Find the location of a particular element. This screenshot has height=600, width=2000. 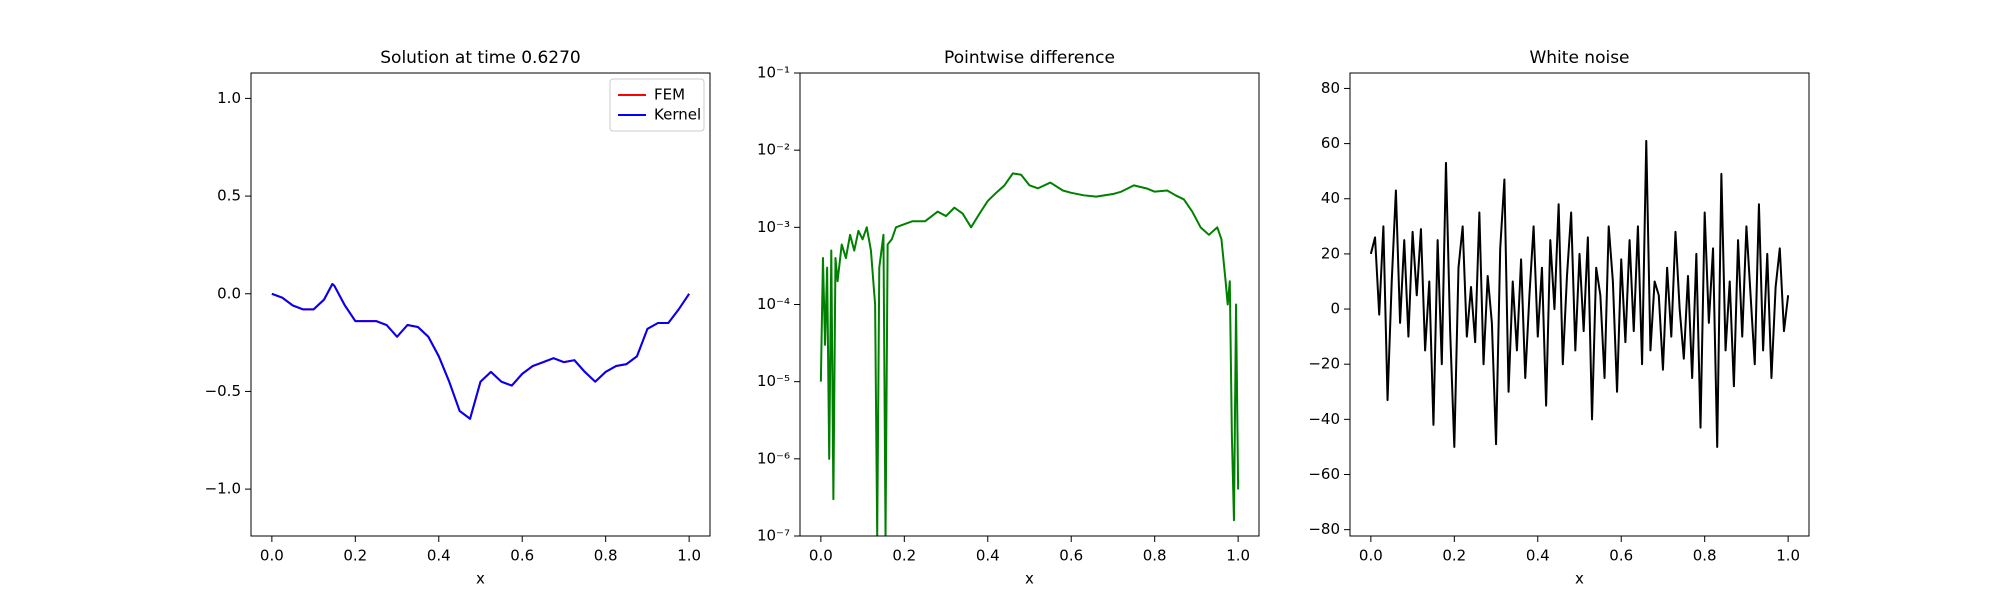

y-tick-label: 60 is located at coordinates (1330, 143).